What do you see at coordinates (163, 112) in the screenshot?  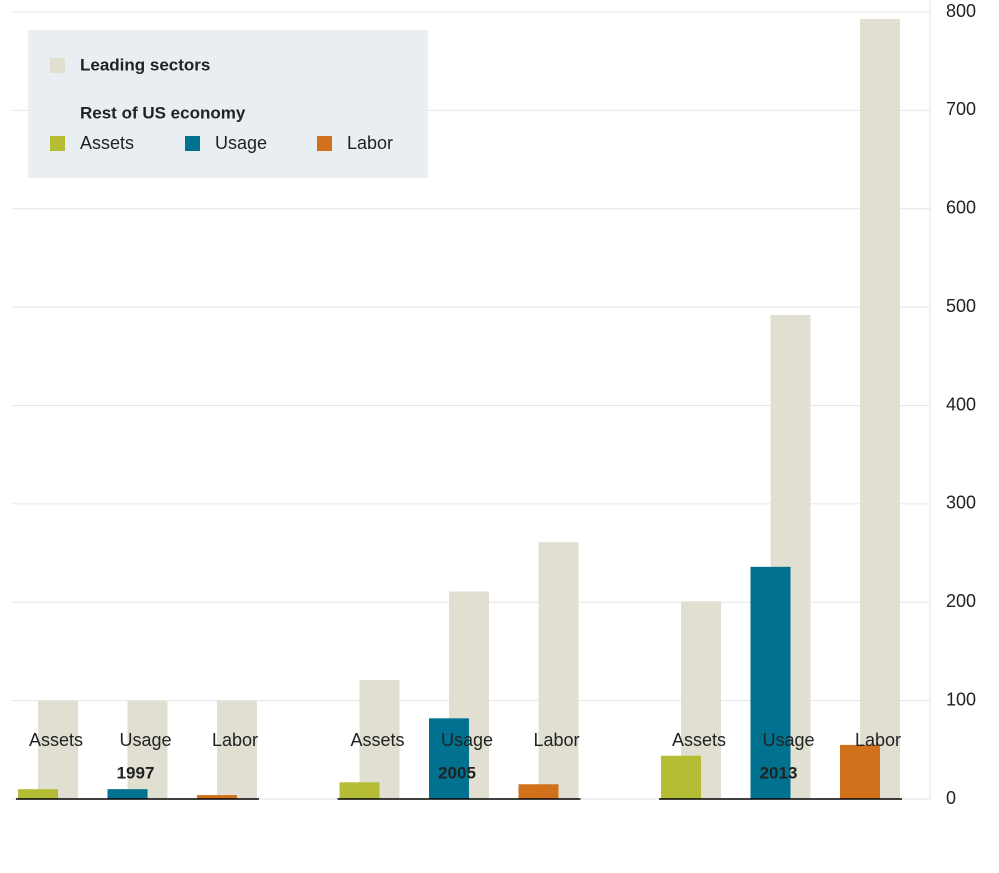 I see `legend-label: Rest of US economy` at bounding box center [163, 112].